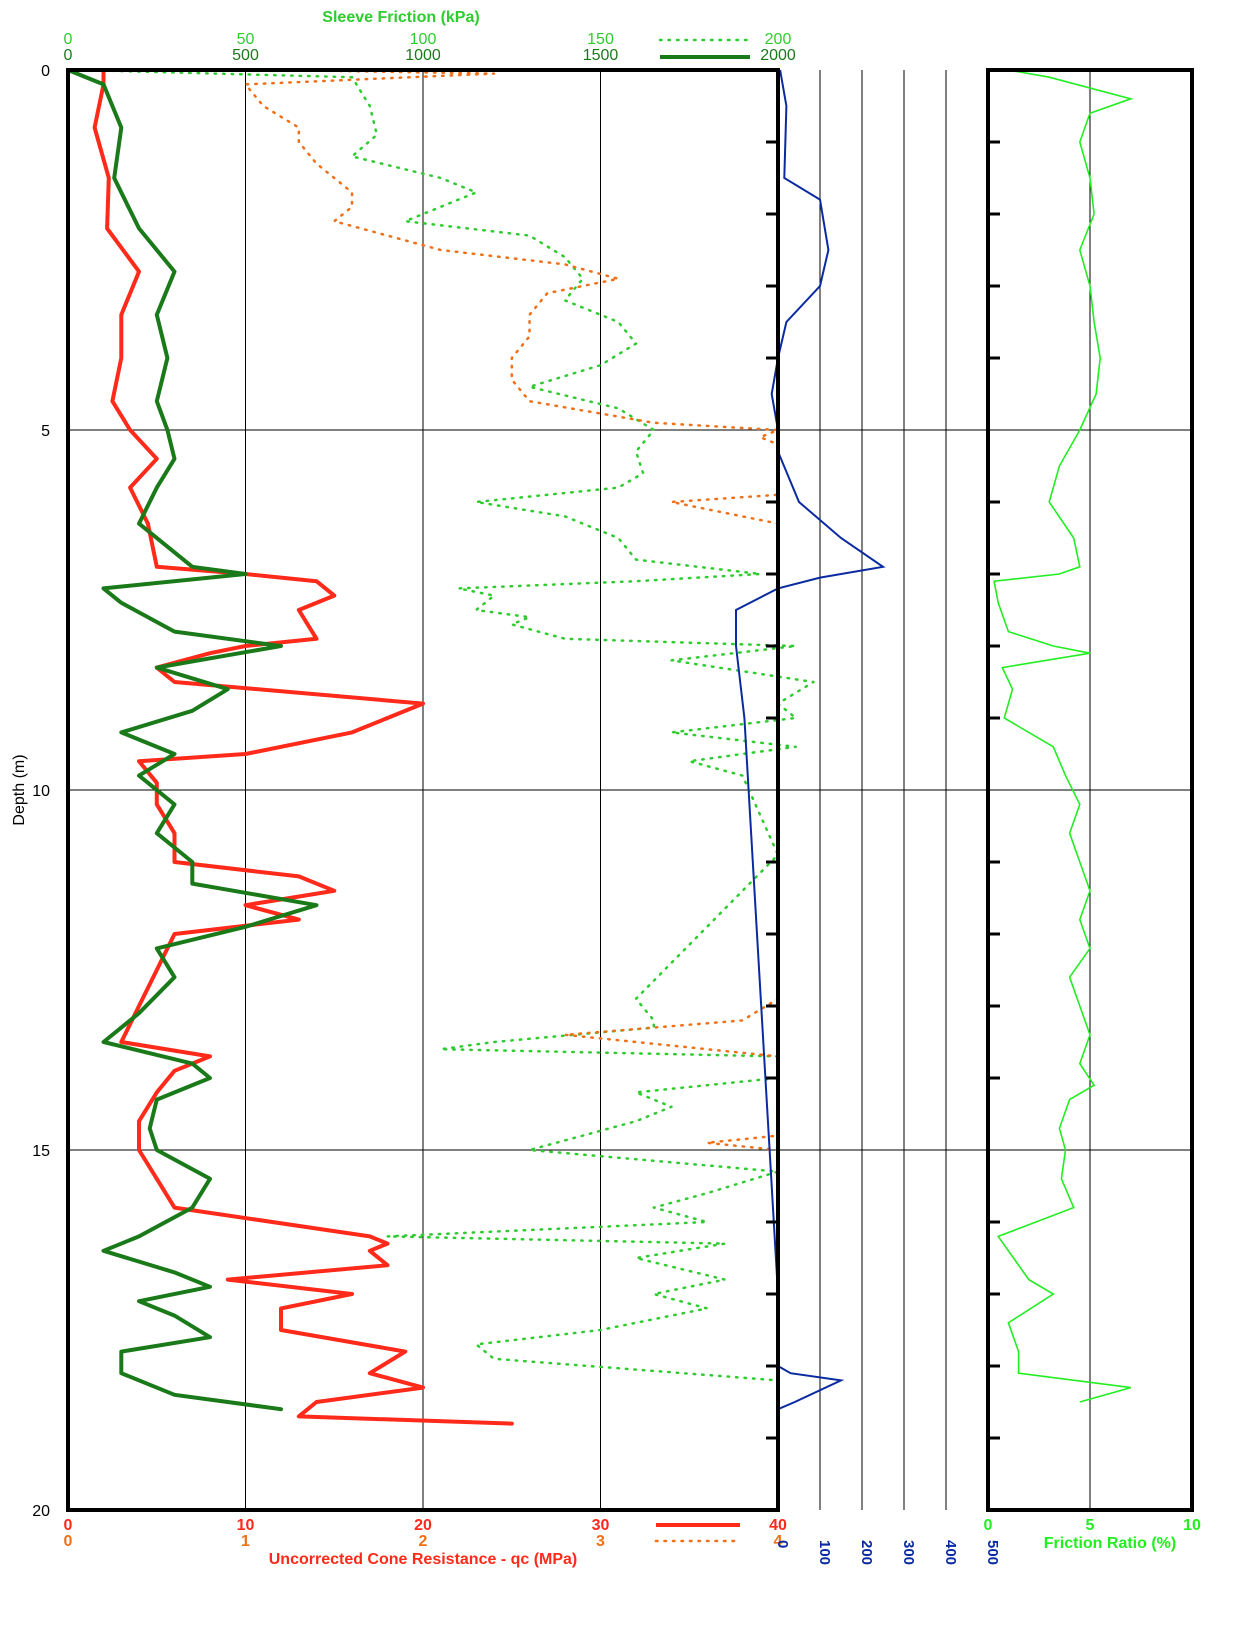 The width and height of the screenshot is (1257, 1626). What do you see at coordinates (601, 1525) in the screenshot?
I see `qc-tick-label: 30` at bounding box center [601, 1525].